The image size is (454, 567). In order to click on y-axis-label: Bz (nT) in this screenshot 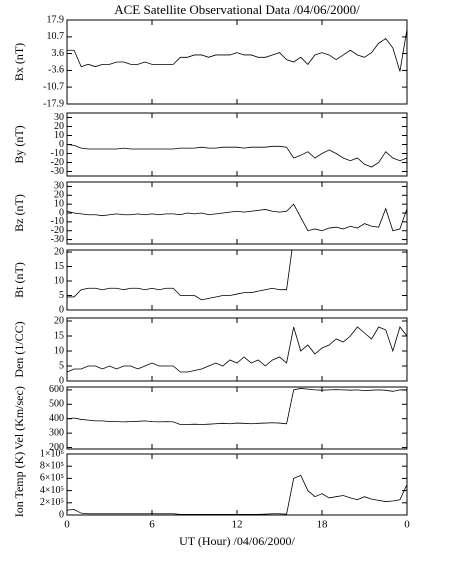, I will do `click(19, 213)`.